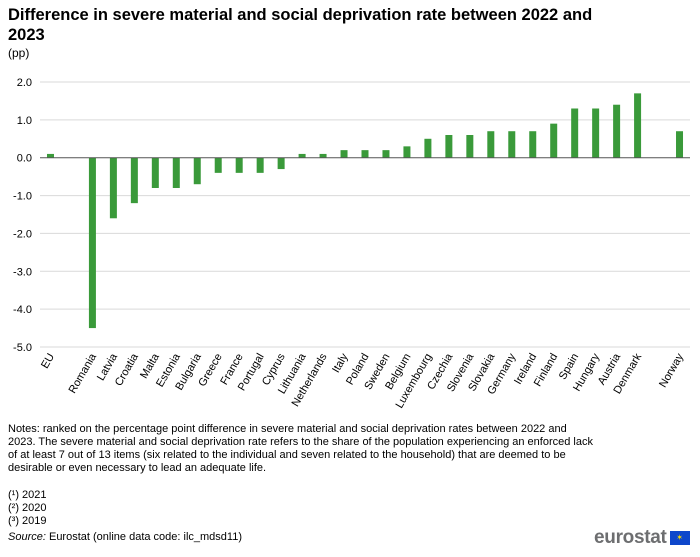  I want to click on x-category-label: Romania, so click(83, 373).